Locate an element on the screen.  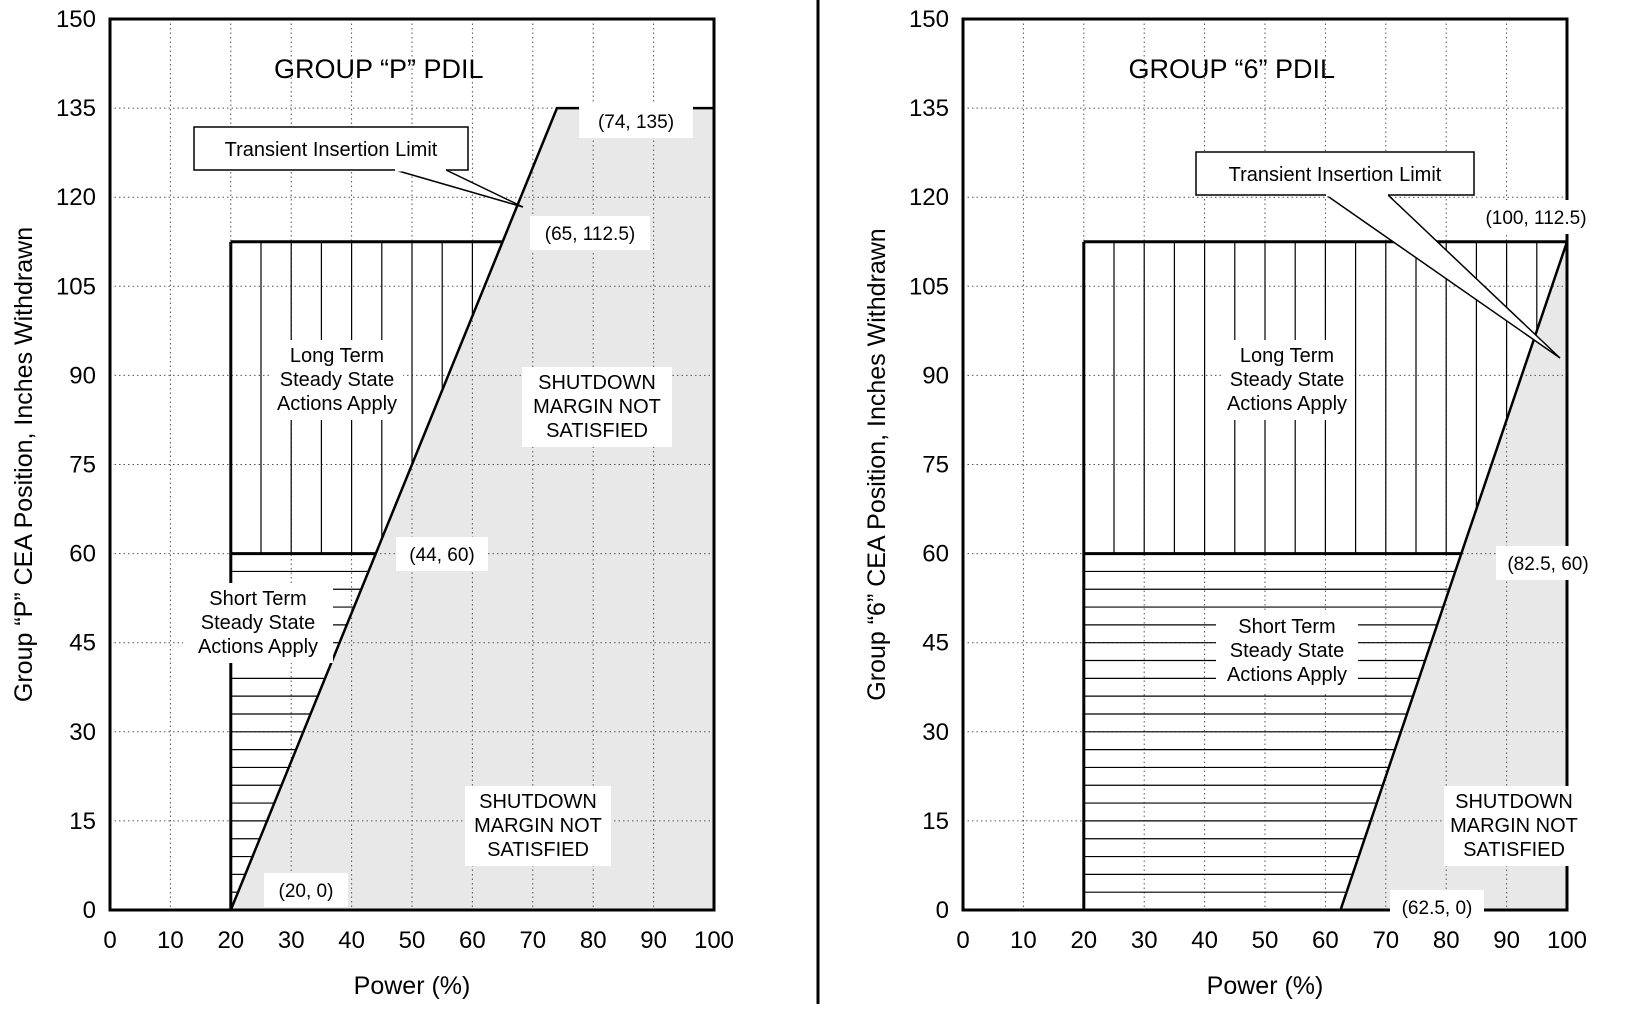
shutdown-upper-label-line-2: MARGIN NOT is located at coordinates (597, 407).